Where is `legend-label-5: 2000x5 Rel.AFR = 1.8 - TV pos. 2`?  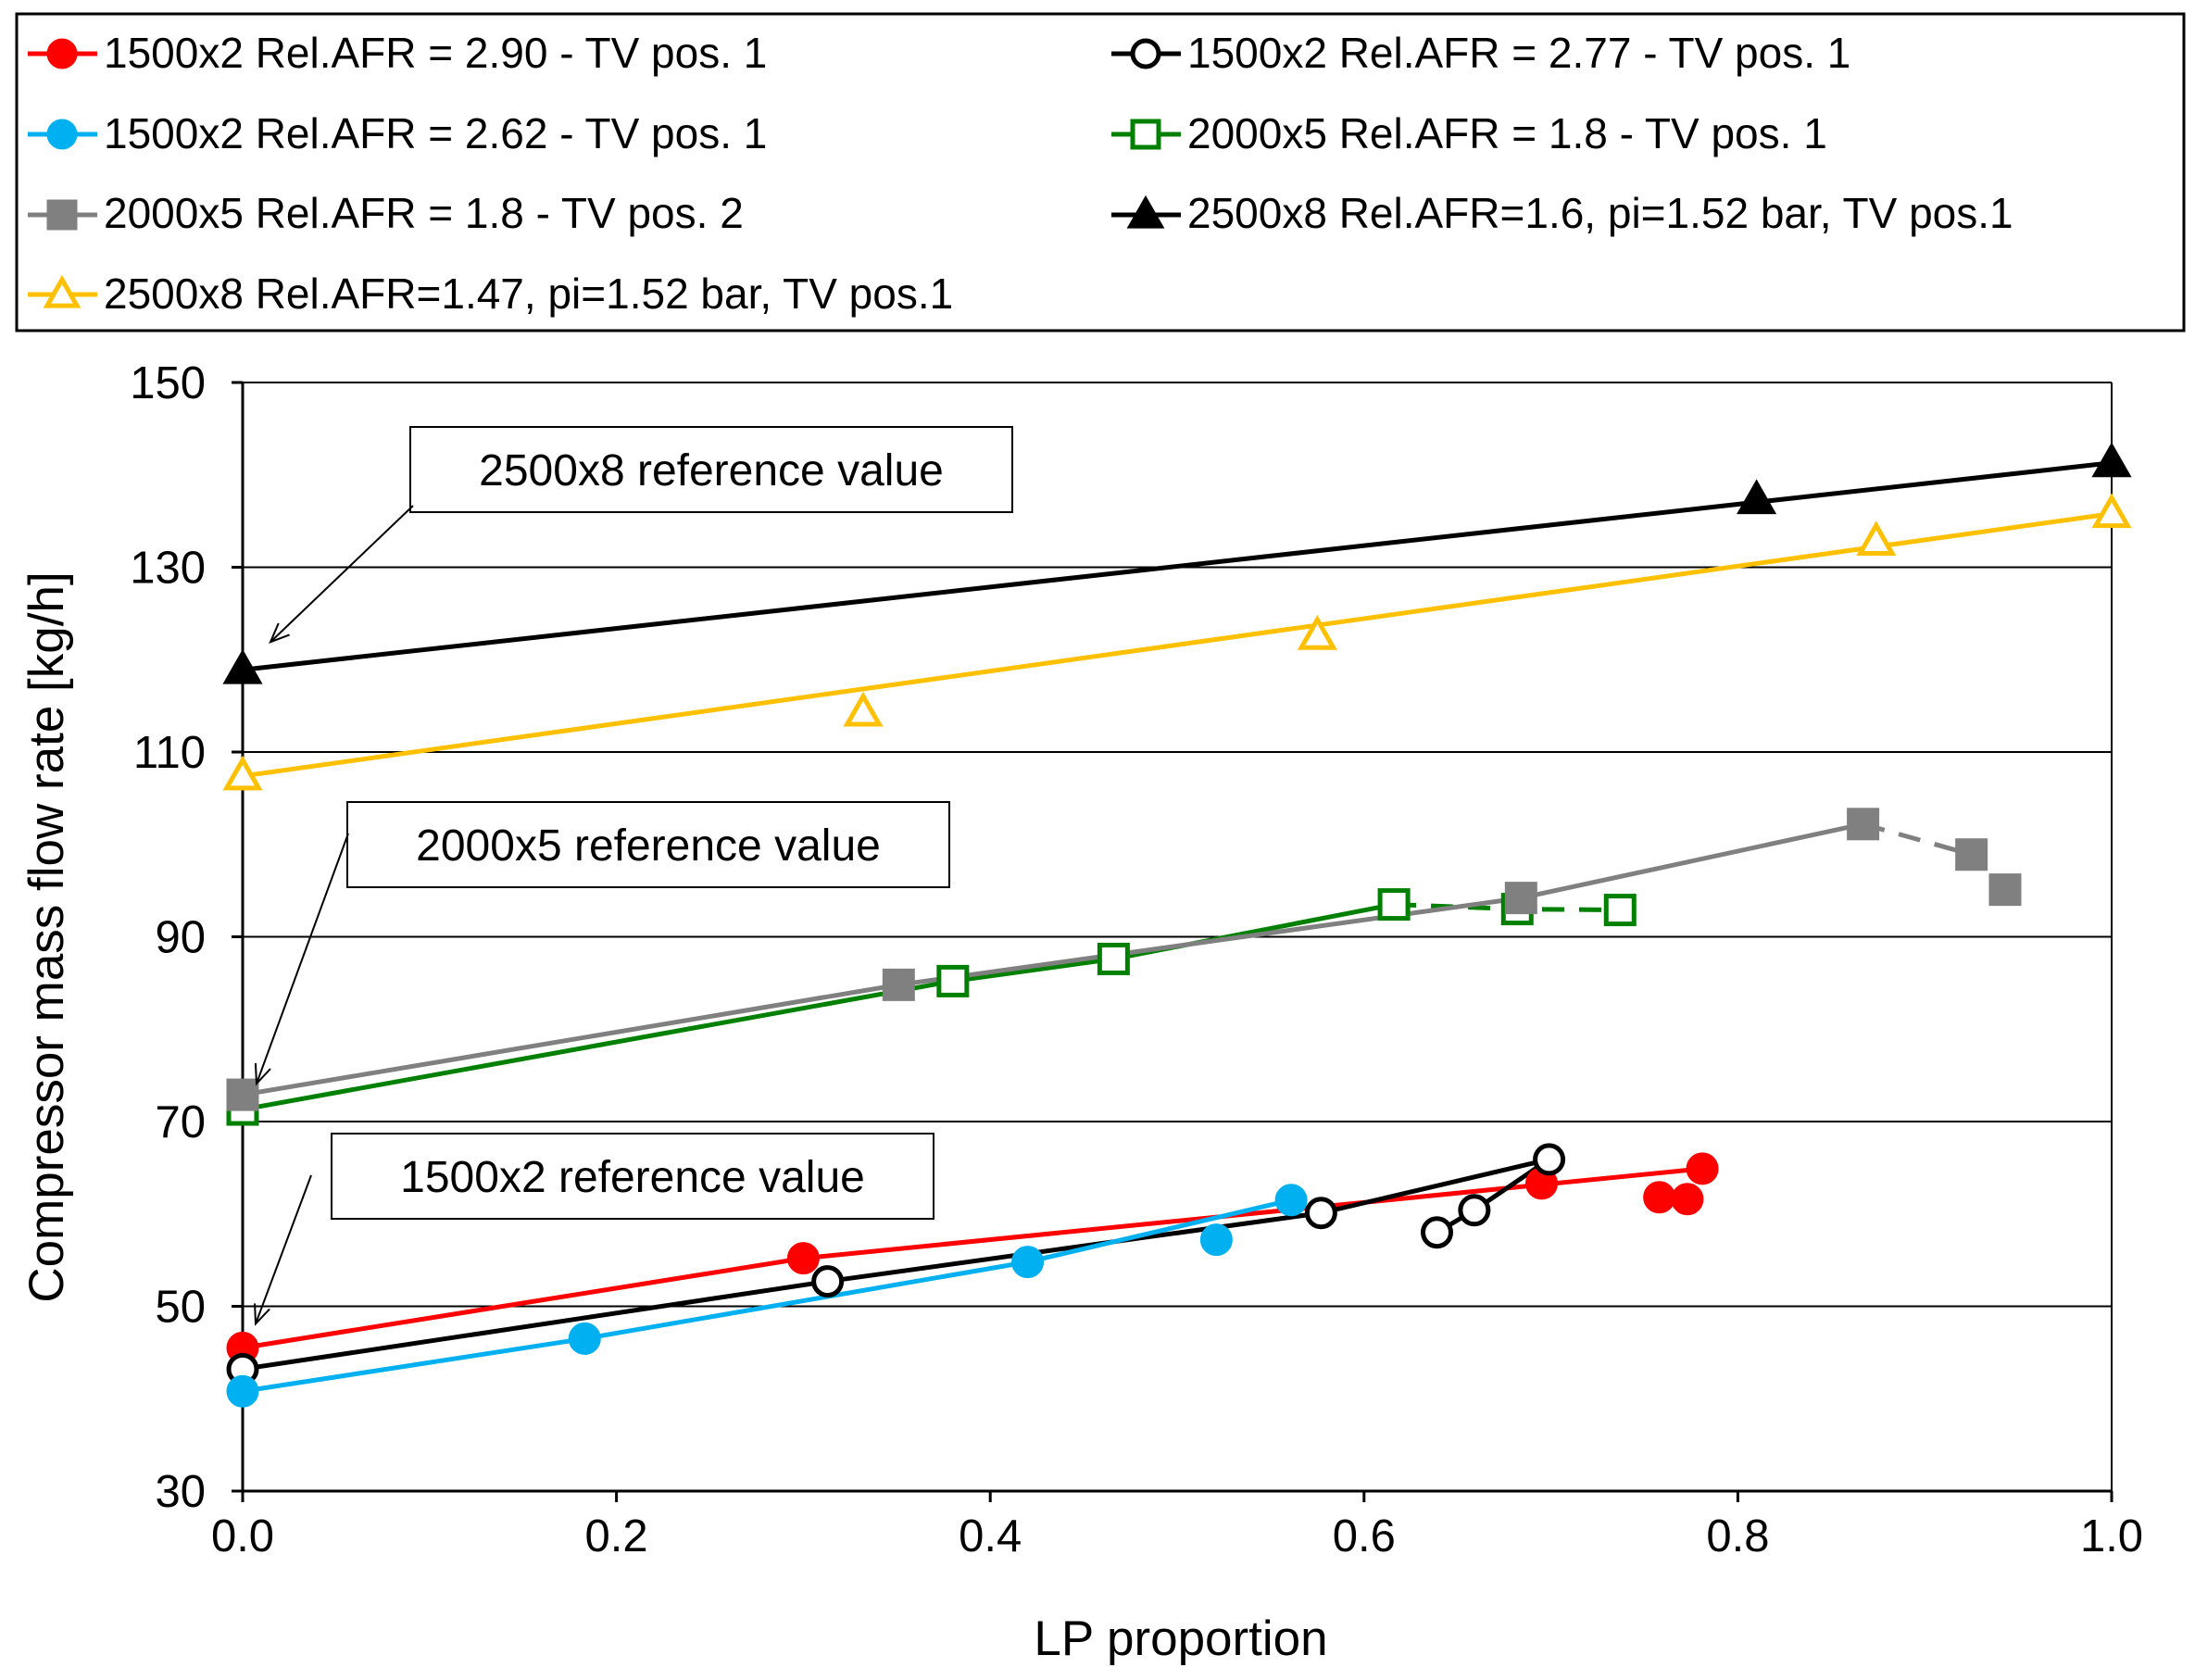 legend-label-5: 2000x5 Rel.AFR = 1.8 - TV pos. 2 is located at coordinates (424, 213).